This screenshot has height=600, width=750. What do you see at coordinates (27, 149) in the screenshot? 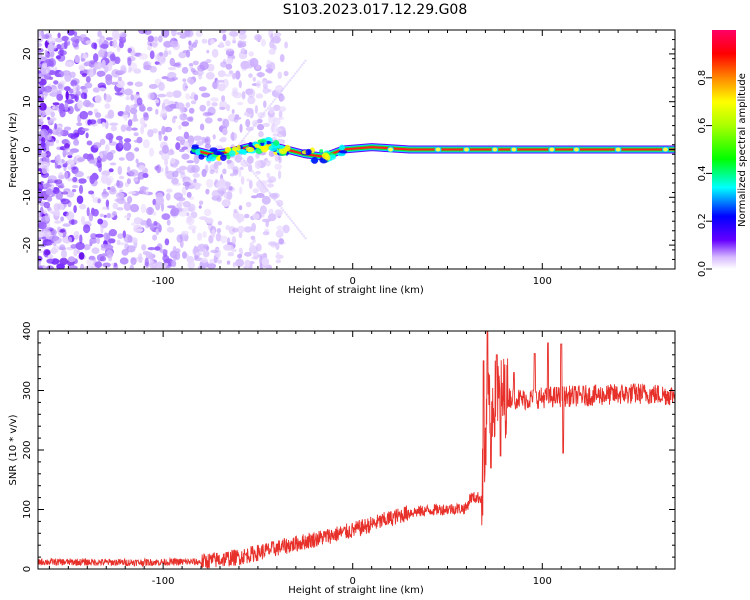
I see `y-tick-label: 0` at bounding box center [27, 149].